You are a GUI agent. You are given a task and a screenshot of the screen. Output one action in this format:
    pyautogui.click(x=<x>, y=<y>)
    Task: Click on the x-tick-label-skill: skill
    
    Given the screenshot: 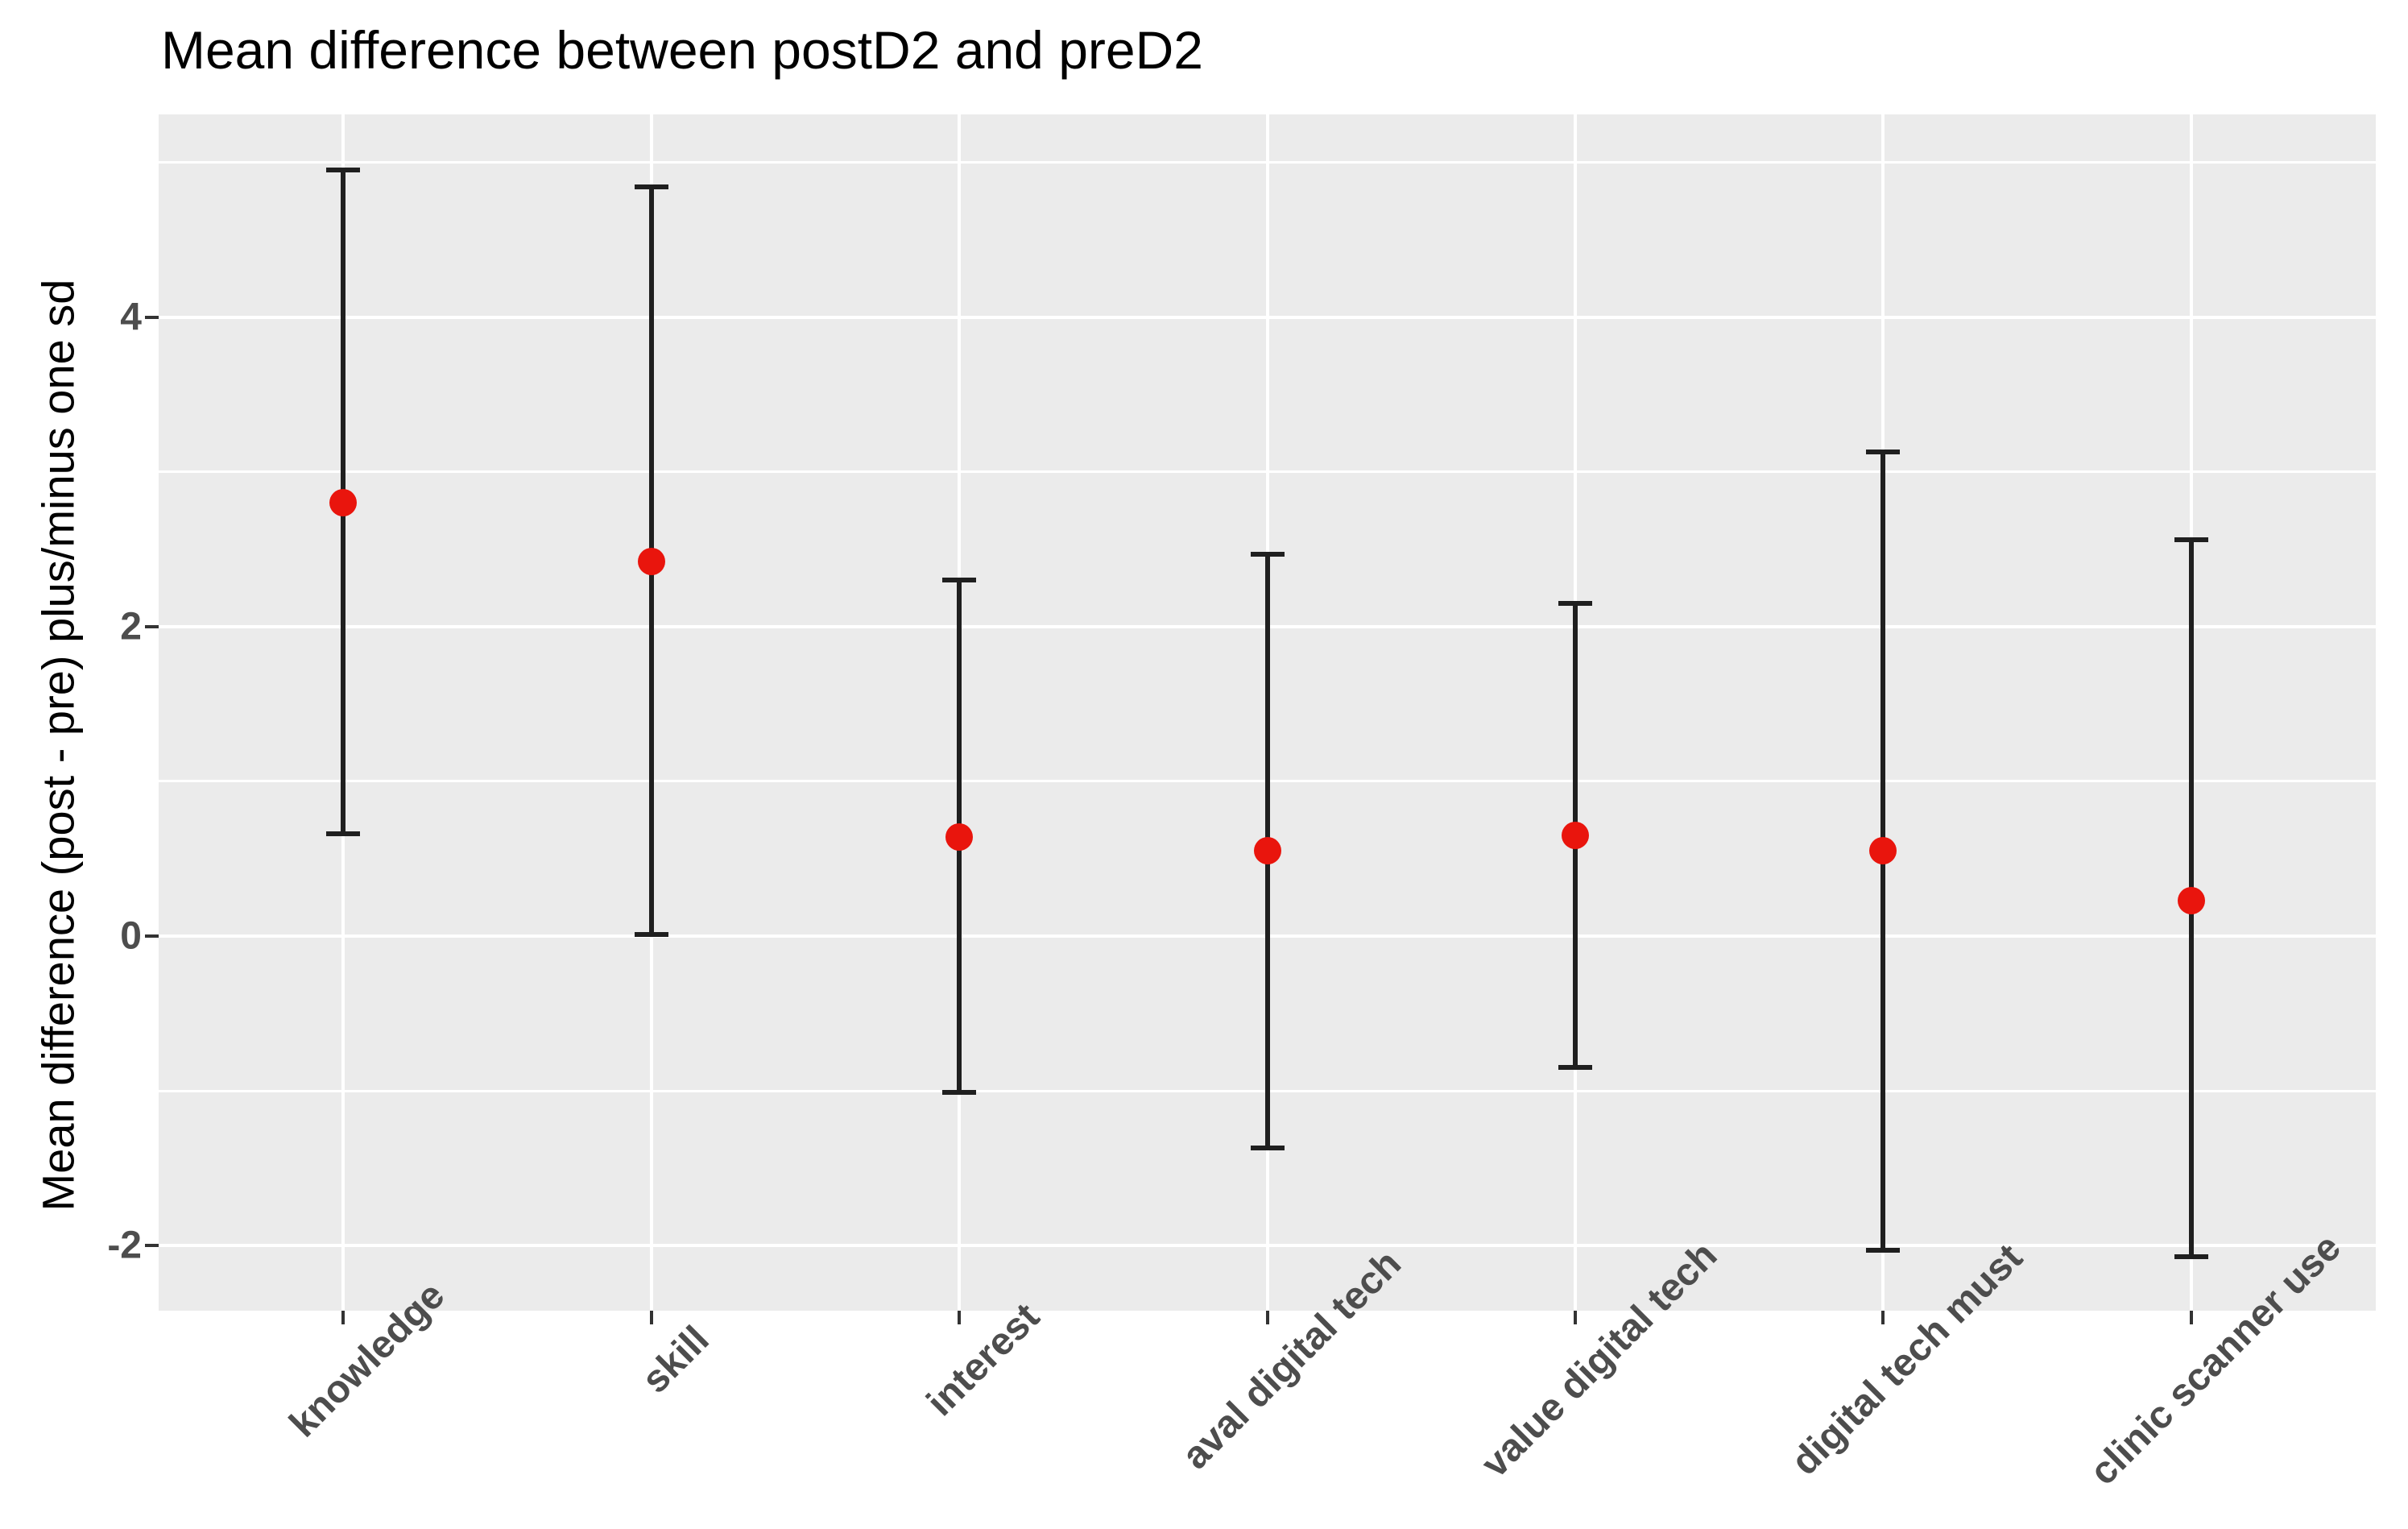 What is the action you would take?
    pyautogui.click(x=676, y=1360)
    